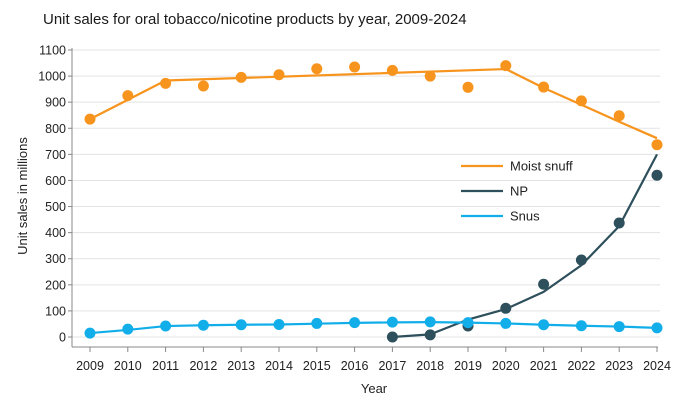 The height and width of the screenshot is (412, 694). I want to click on x-tick-label: 2021, so click(544, 366).